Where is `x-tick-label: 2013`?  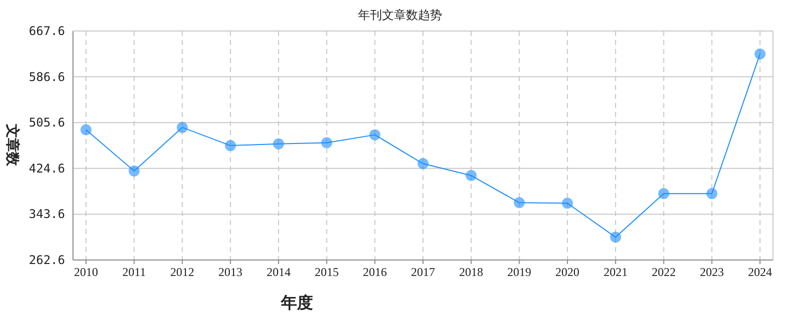 x-tick-label: 2013 is located at coordinates (230, 272).